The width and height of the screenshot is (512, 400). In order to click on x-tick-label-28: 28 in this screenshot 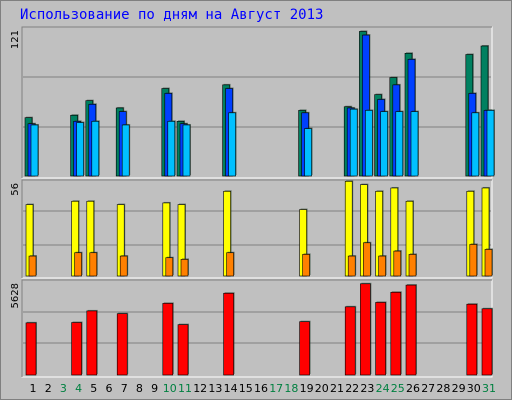, I will do `click(443, 388)`.